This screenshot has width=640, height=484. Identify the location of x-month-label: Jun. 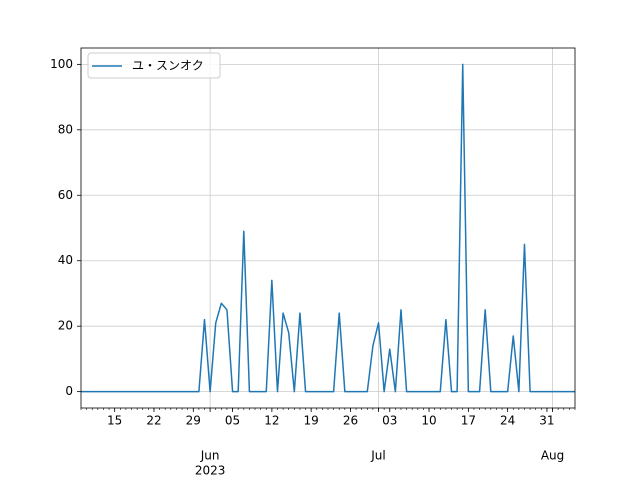
(210, 456).